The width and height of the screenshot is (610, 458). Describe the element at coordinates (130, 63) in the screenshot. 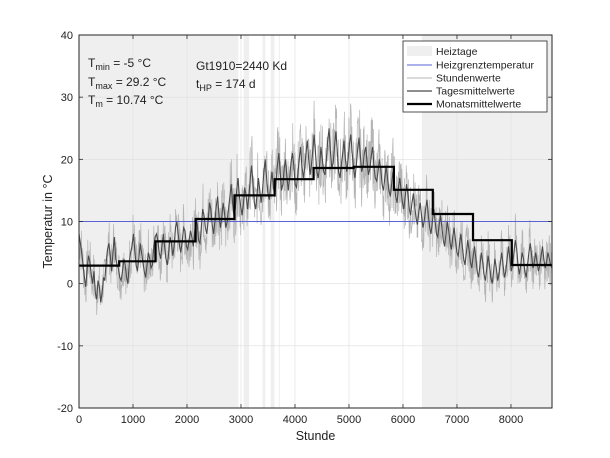

I see `stat-tmin-value: = -5 °C` at that location.